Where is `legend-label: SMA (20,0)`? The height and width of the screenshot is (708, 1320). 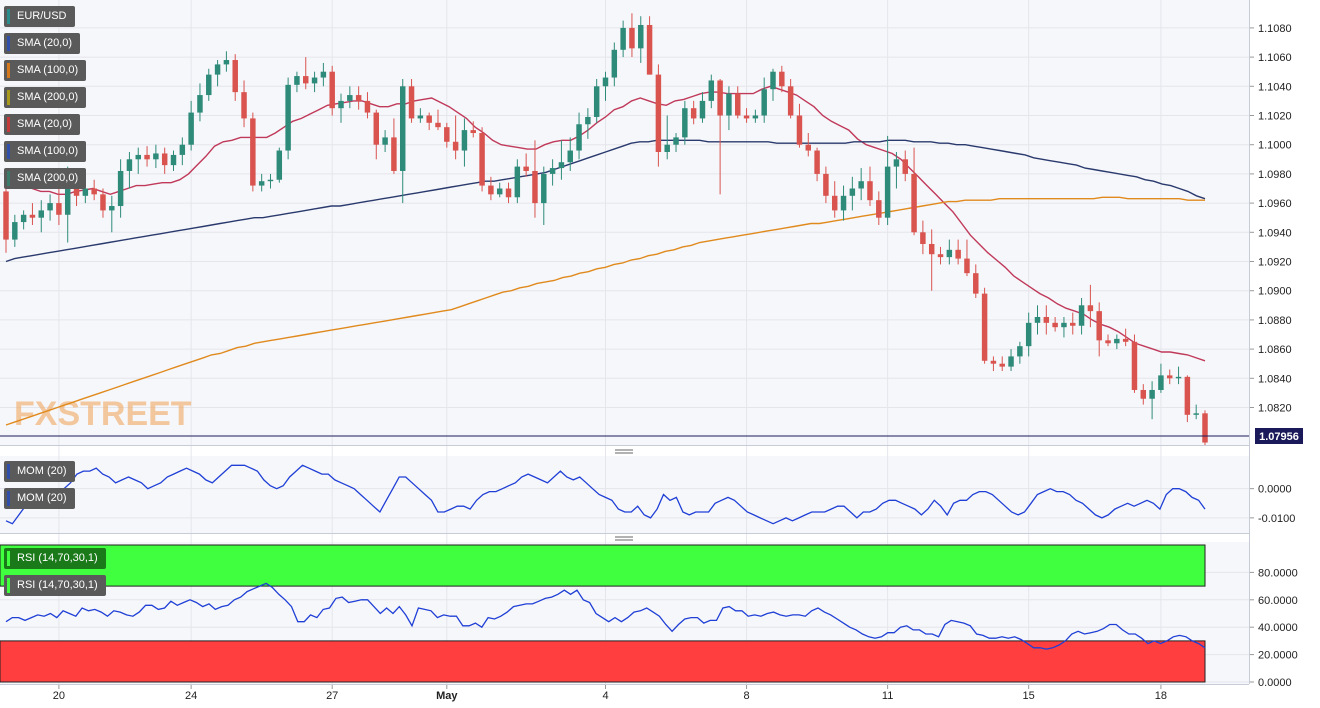
legend-label: SMA (20,0) is located at coordinates (45, 124).